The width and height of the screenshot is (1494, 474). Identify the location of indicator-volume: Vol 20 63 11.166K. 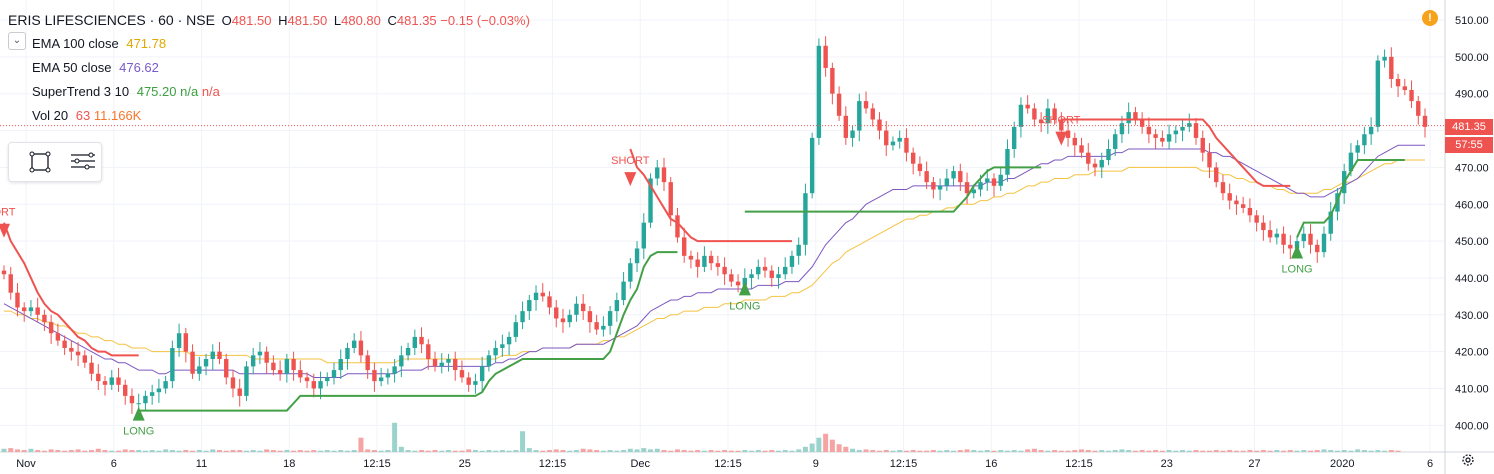
(269, 116).